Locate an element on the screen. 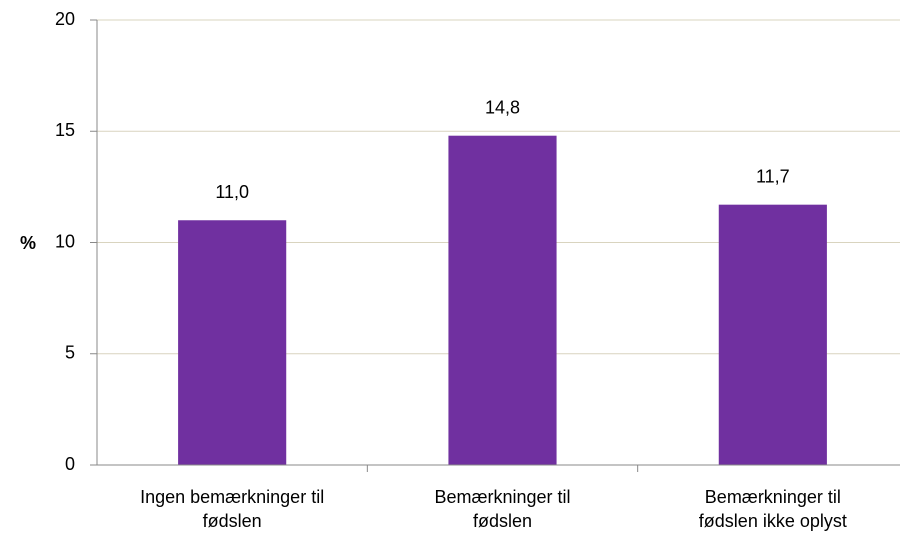 Image resolution: width=900 pixels, height=546 pixels. y-tick-label: 20 is located at coordinates (65, 19).